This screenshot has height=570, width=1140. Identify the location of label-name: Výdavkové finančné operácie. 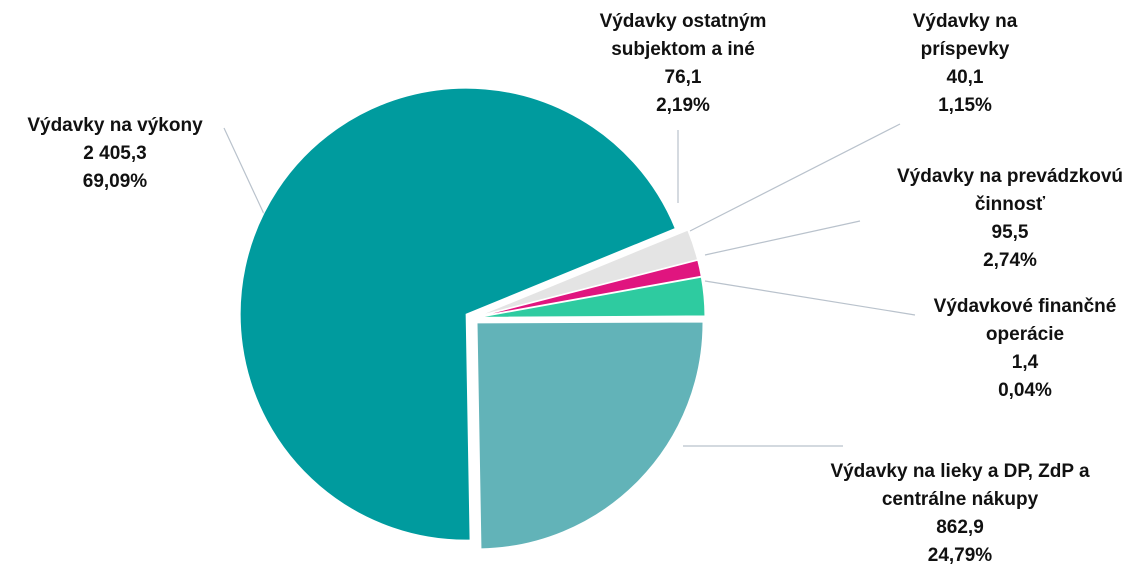
(1025, 320).